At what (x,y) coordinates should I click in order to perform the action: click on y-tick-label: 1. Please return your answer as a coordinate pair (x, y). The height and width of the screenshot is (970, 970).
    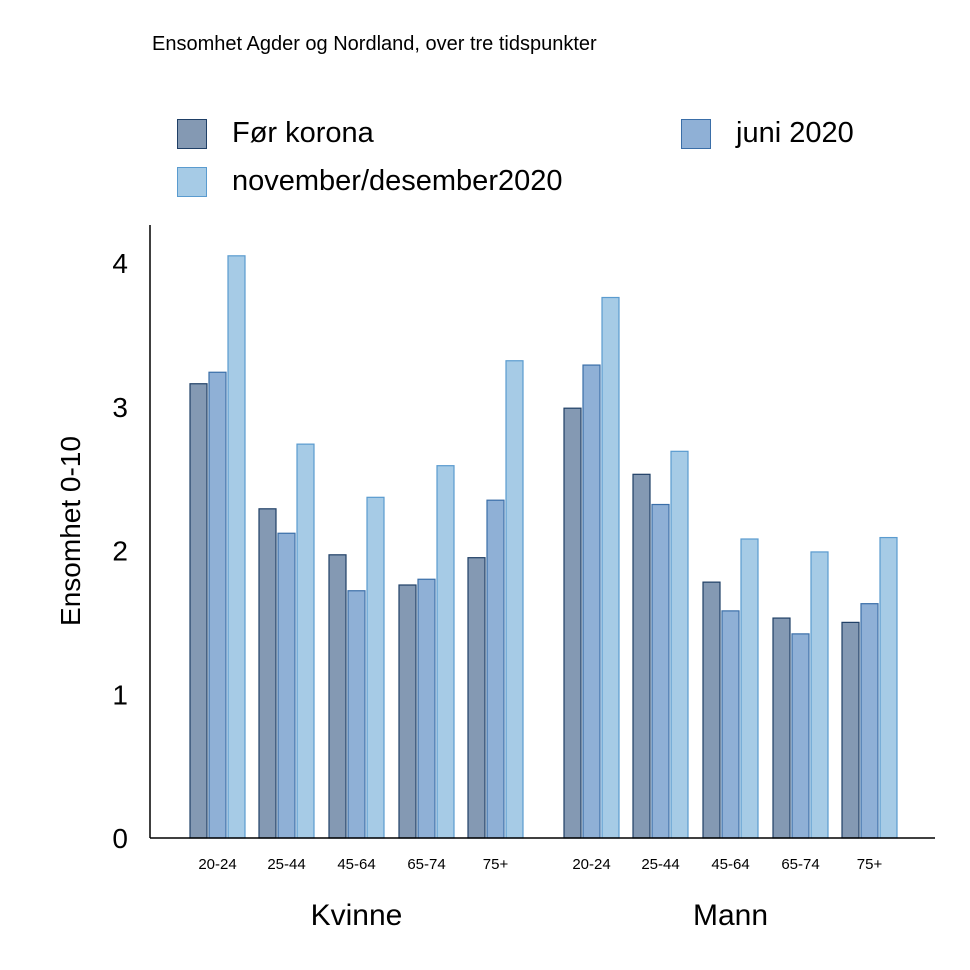
    Looking at the image, I should click on (120, 694).